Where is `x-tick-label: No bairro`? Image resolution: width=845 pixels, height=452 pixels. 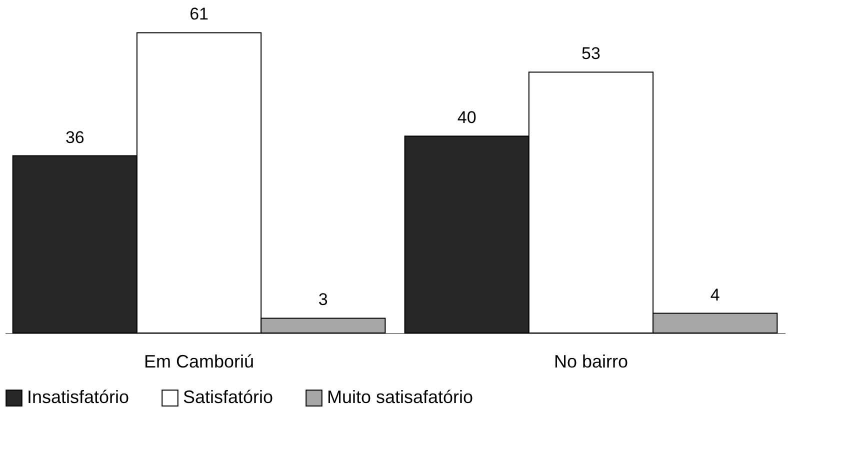 x-tick-label: No bairro is located at coordinates (591, 362).